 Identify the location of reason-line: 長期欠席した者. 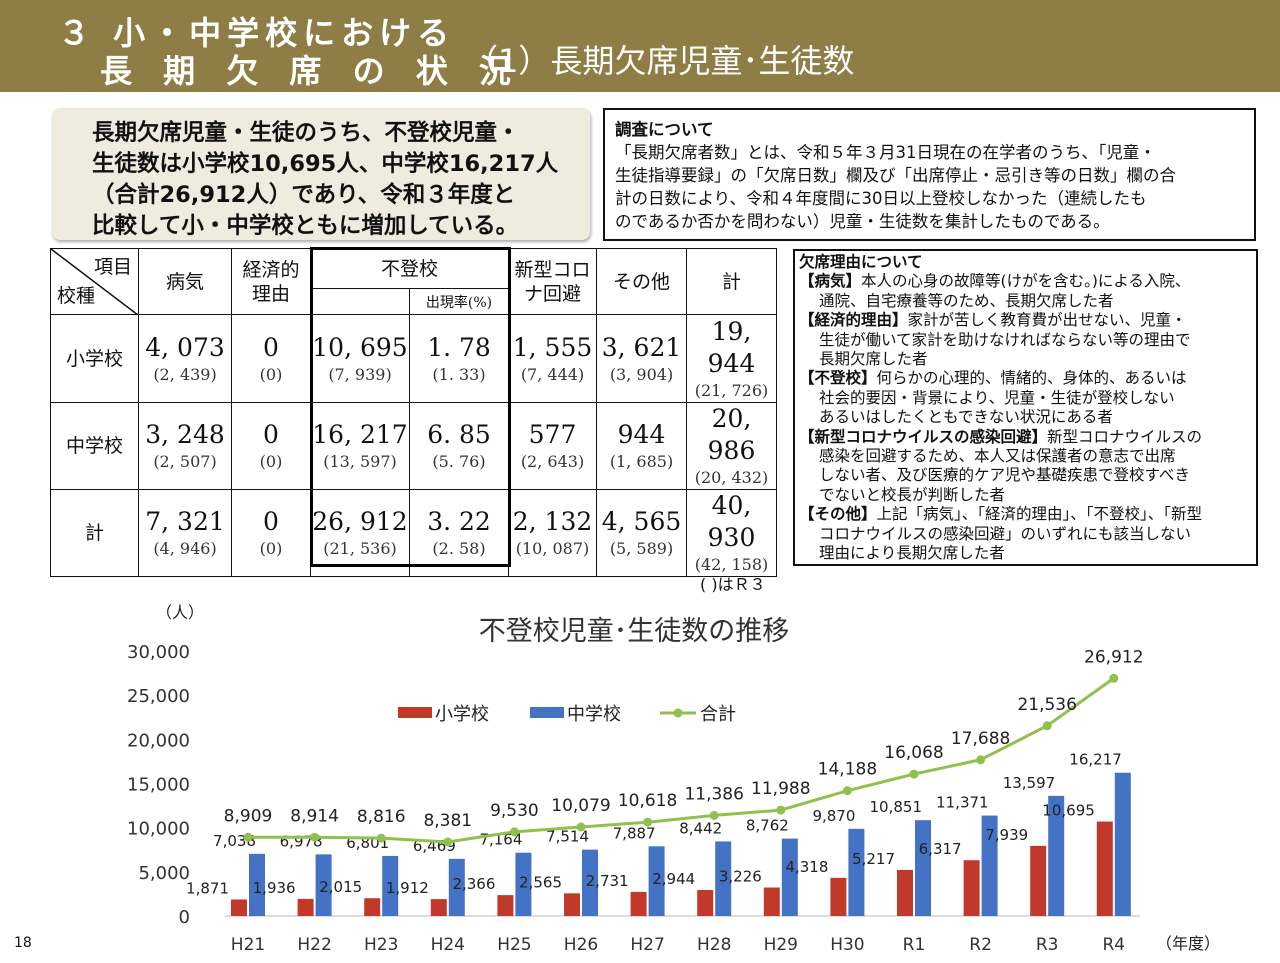
(873, 359).